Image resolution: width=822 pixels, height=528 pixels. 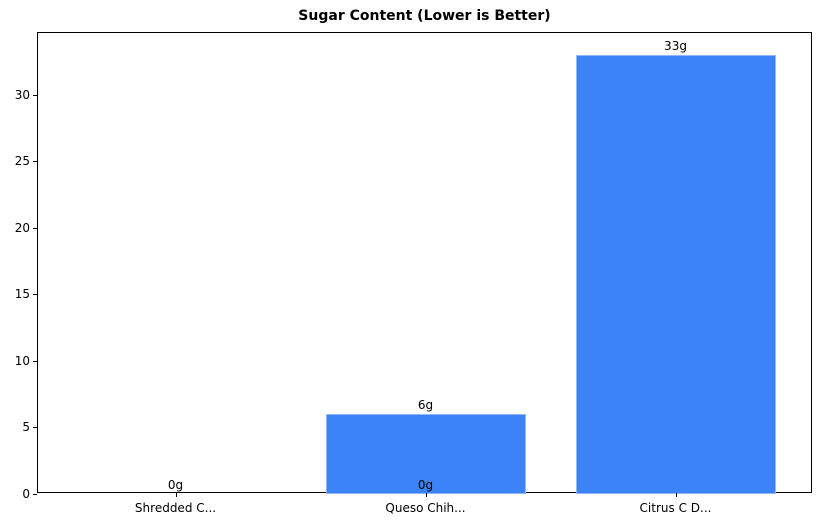 What do you see at coordinates (26, 427) in the screenshot?
I see `y-tick-label: 5` at bounding box center [26, 427].